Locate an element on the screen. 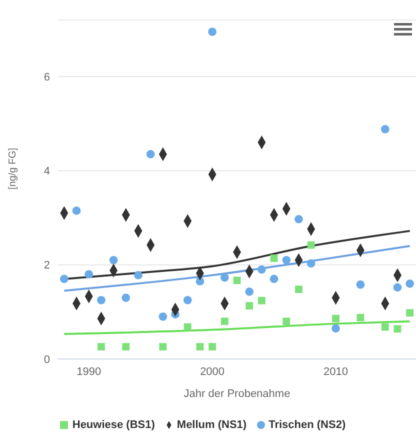  y-tick-label: 0 is located at coordinates (47, 360).